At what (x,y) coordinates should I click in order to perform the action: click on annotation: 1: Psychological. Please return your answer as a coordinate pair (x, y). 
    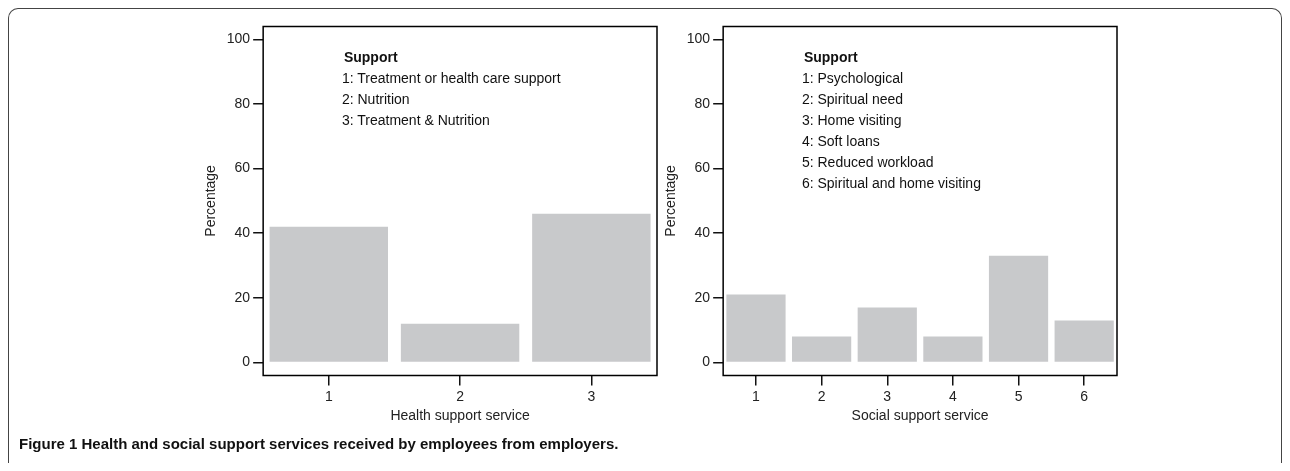
    Looking at the image, I should click on (852, 78).